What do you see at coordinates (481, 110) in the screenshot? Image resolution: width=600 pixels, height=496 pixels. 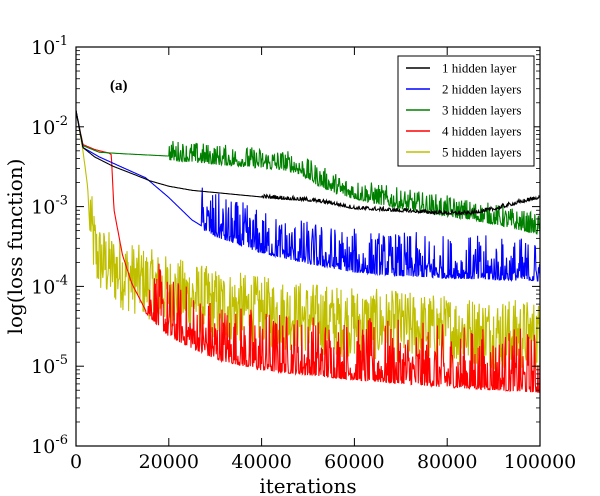 I see `legend-label-3-hidden-layers: 3 hidden layers` at bounding box center [481, 110].